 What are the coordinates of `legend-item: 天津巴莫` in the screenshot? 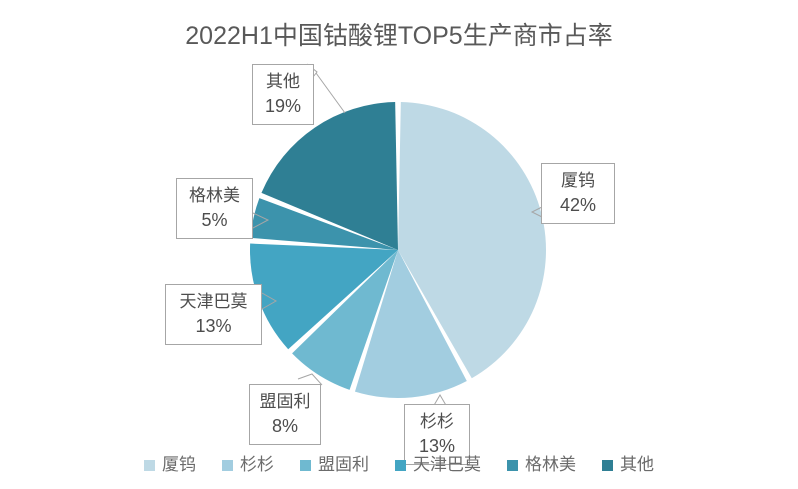 It's located at (438, 465).